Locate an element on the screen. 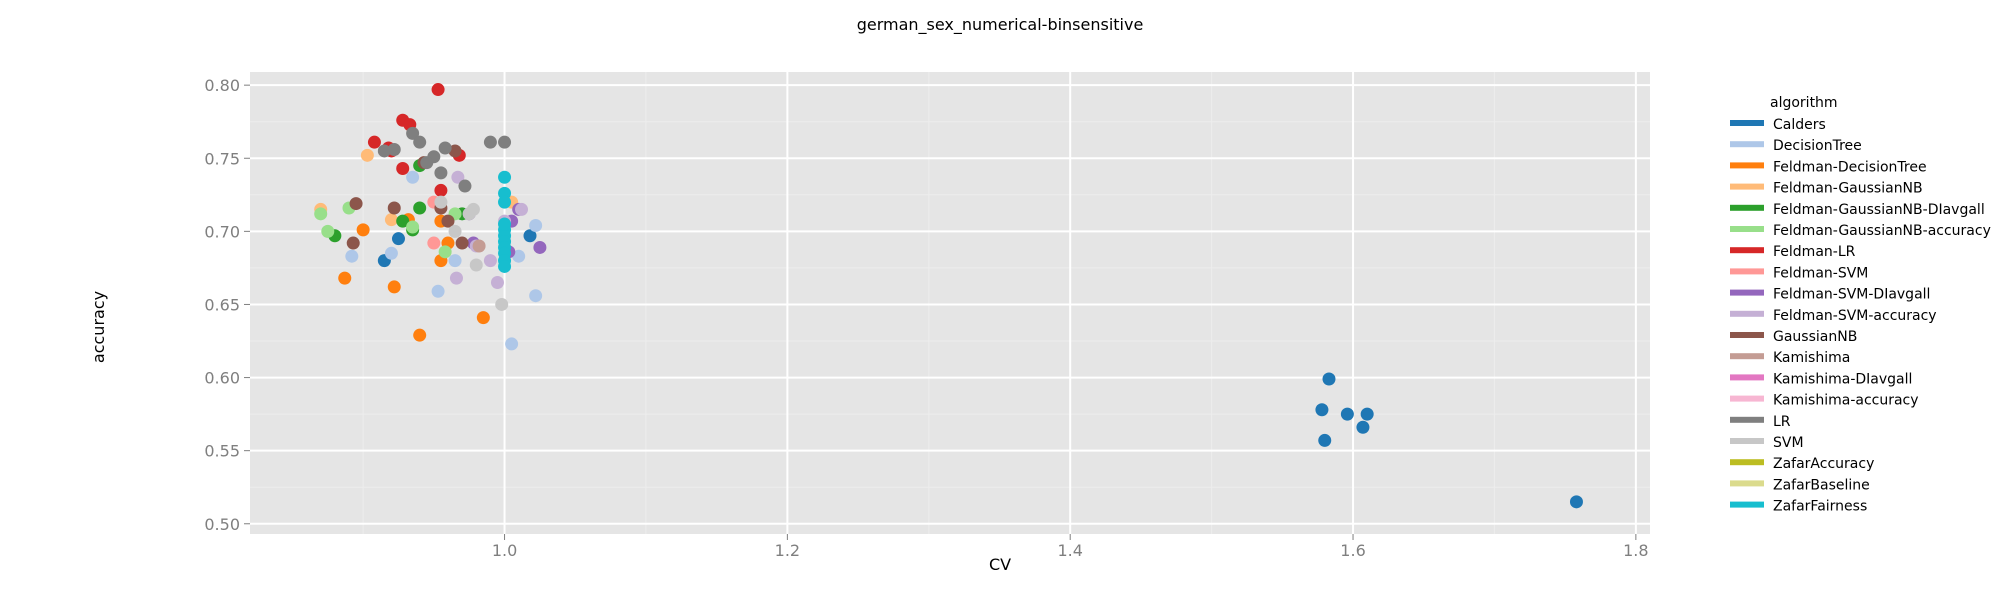 Image resolution: width=2000 pixels, height=600 pixels. legend-label: Feldman-SVM-DIavgall is located at coordinates (1851, 295).